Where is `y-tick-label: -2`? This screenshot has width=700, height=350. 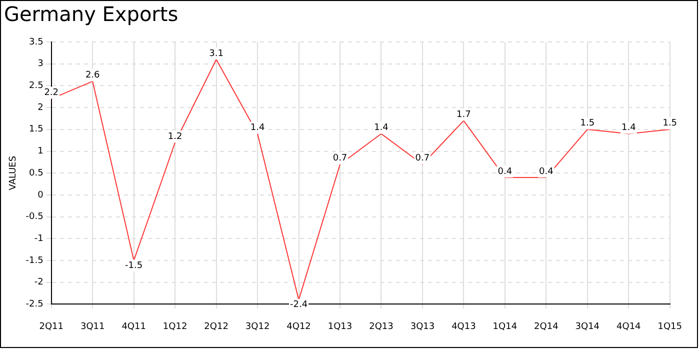
y-tick-label: -2 is located at coordinates (39, 283).